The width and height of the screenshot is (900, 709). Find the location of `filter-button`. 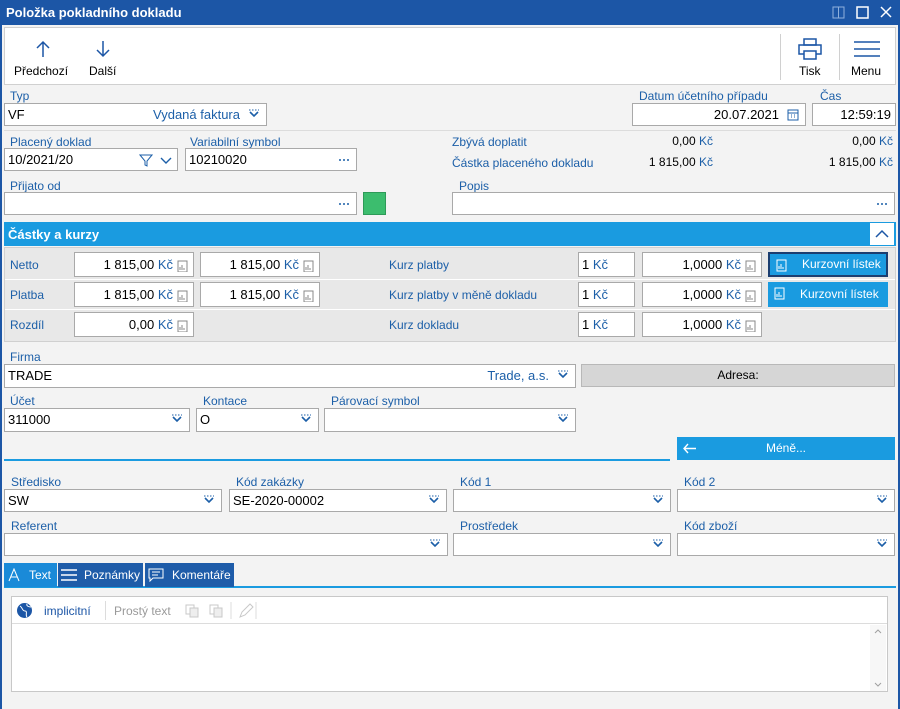

filter-button is located at coordinates (146, 160).